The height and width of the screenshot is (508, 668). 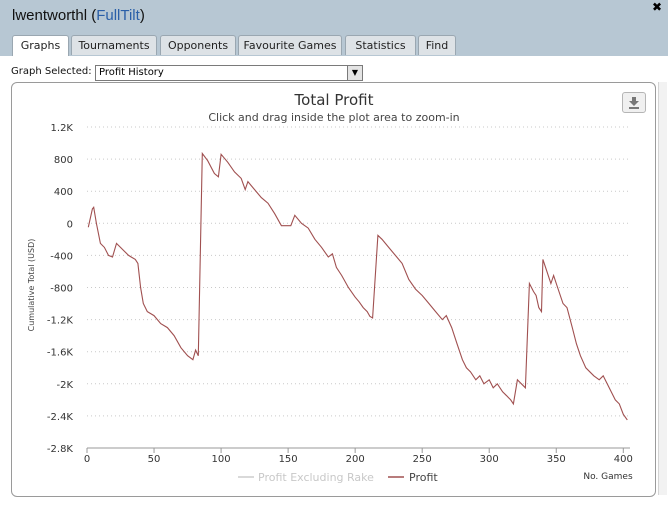 What do you see at coordinates (380, 45) in the screenshot?
I see `tab-statistics: Statistics` at bounding box center [380, 45].